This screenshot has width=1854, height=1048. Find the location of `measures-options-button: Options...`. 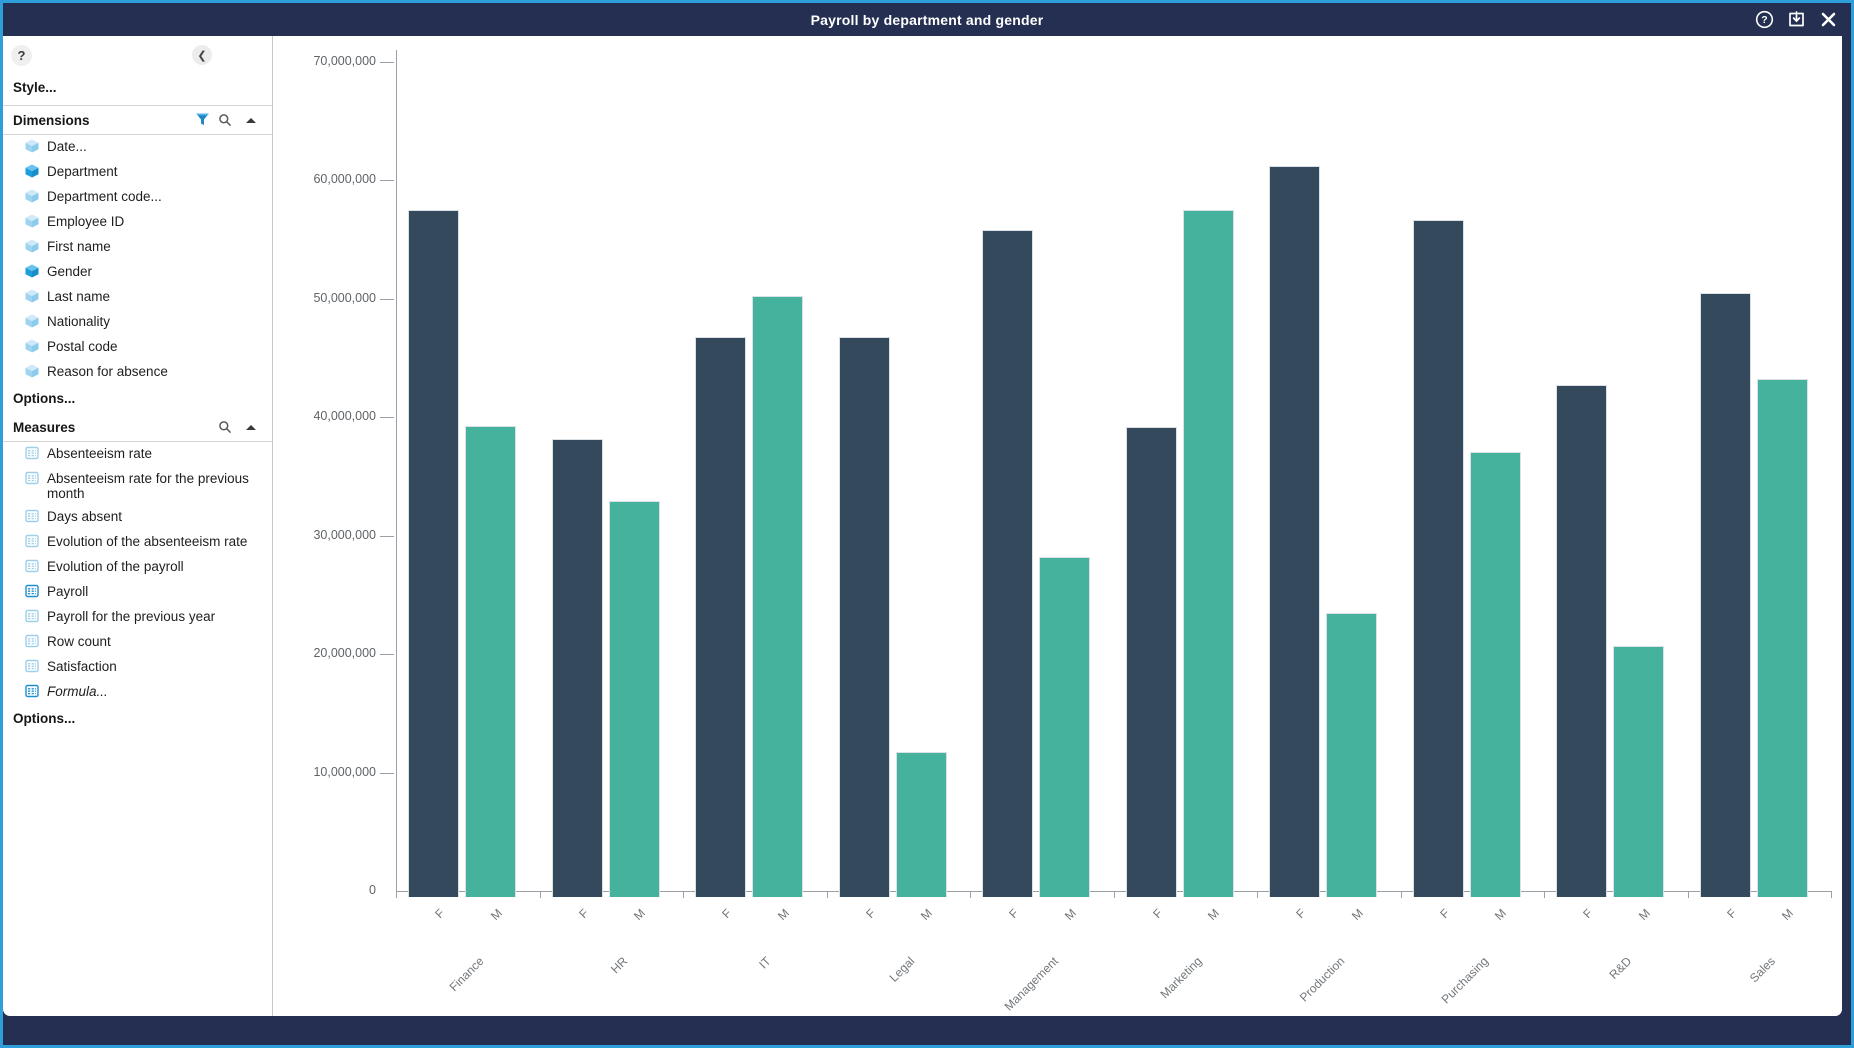

measures-options-button: Options... is located at coordinates (44, 718).